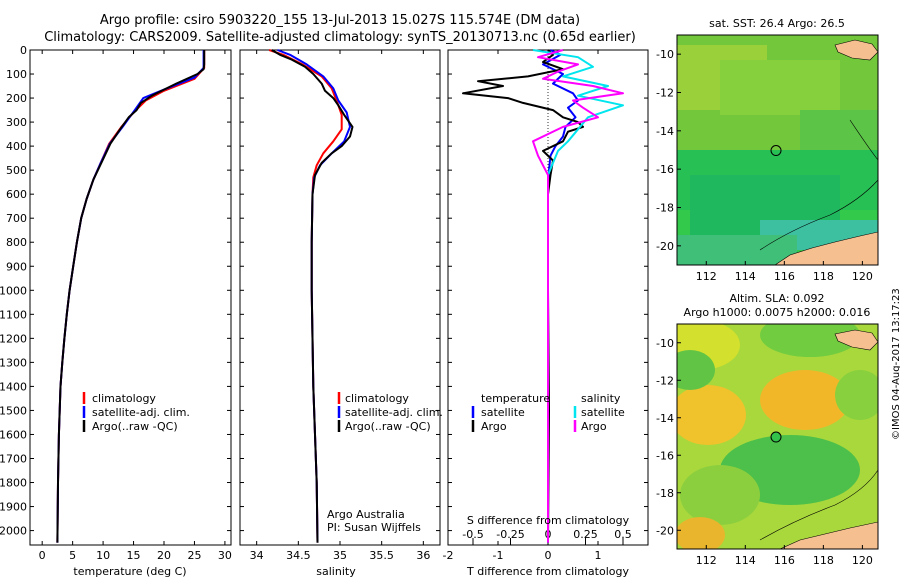 The height and width of the screenshot is (580, 900). I want to click on depth-tick-label: 1600, so click(13, 434).